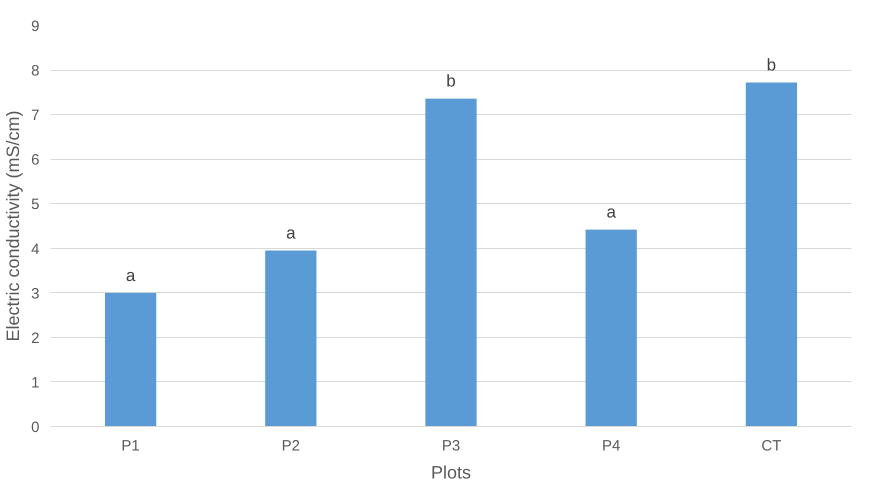 This screenshot has height=495, width=876. Describe the element at coordinates (291, 446) in the screenshot. I see `x-tick-label: P2` at that location.